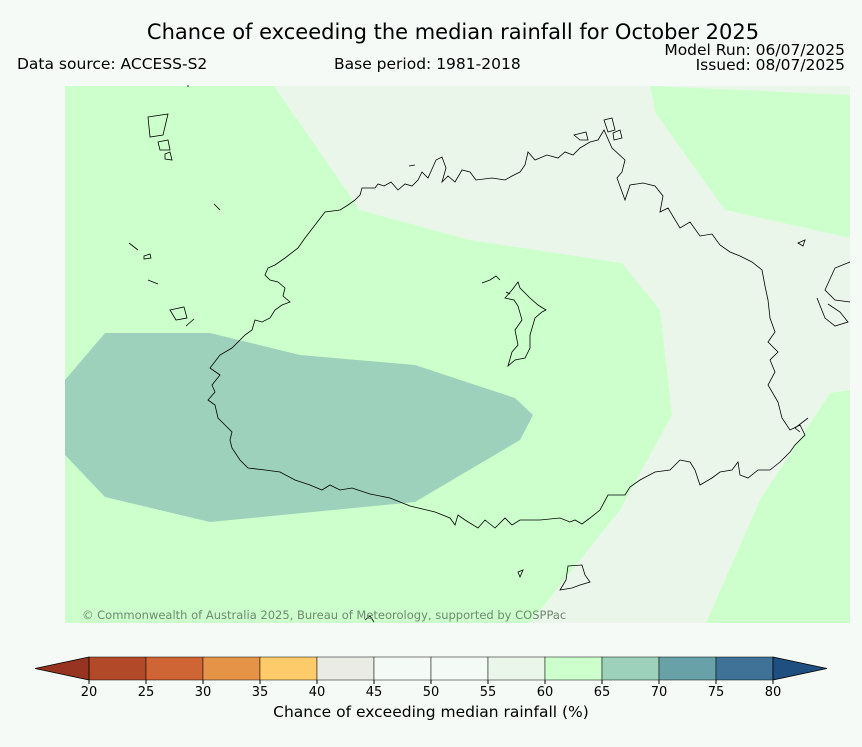 The width and height of the screenshot is (862, 747). What do you see at coordinates (427, 64) in the screenshot?
I see `base-period-label: Base period: 1981-2018` at bounding box center [427, 64].